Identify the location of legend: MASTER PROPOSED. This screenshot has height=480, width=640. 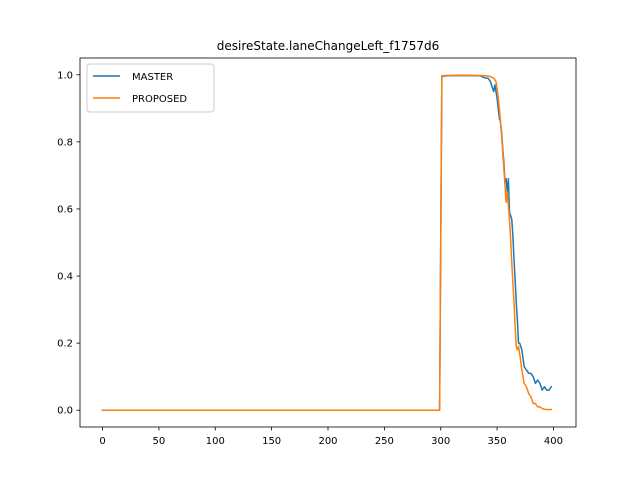
(150, 88).